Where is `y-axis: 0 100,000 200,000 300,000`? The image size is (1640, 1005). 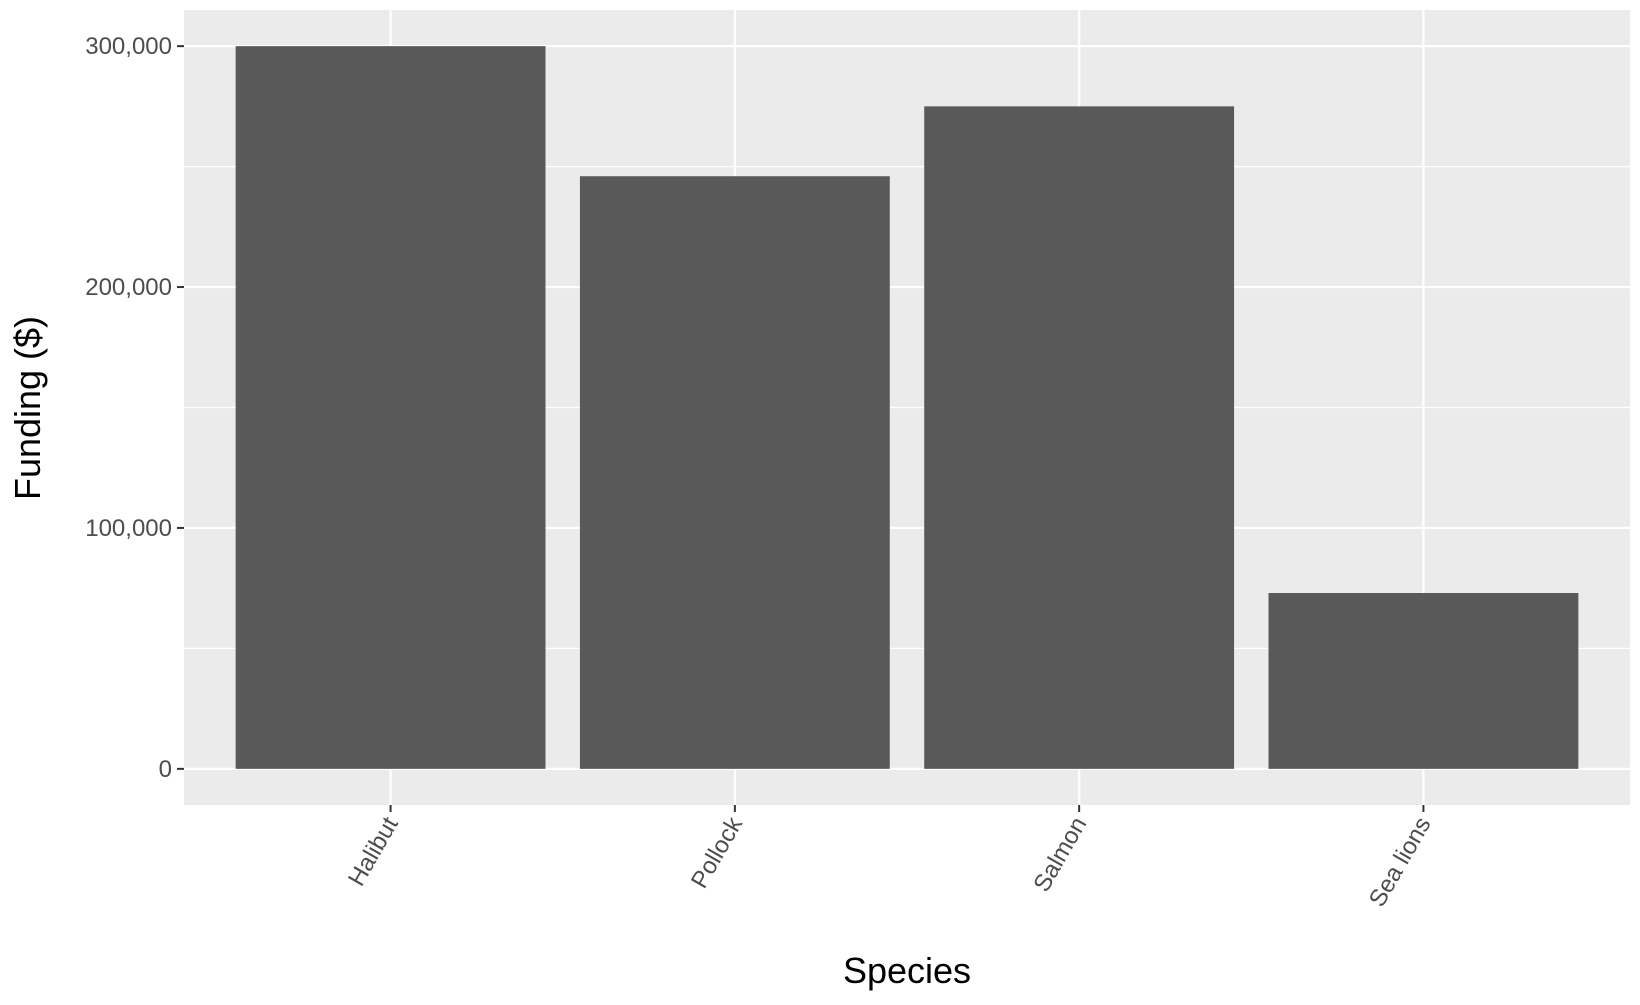
y-axis: 0 100,000 200,000 300,000 is located at coordinates (134, 408).